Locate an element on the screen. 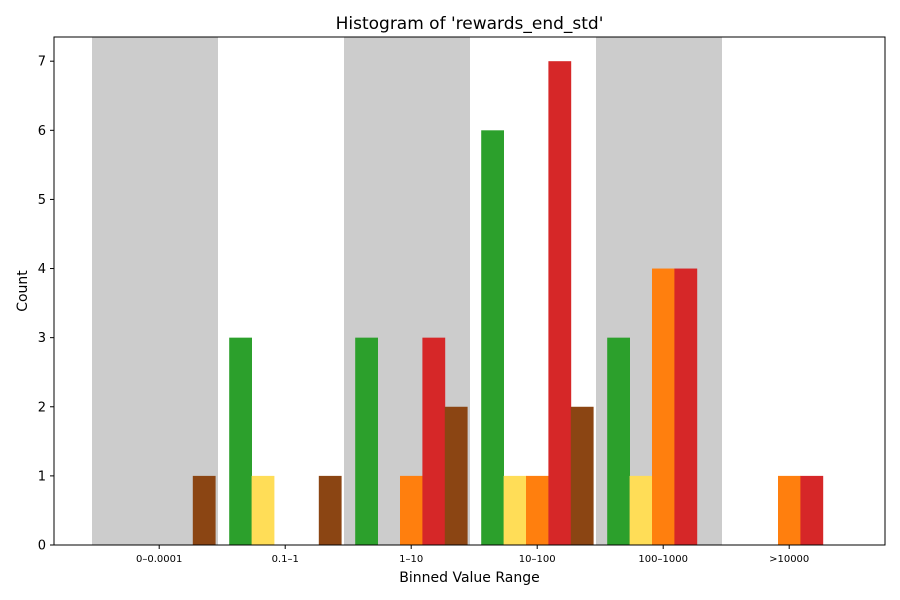 This screenshot has height=600, width=900. y-tick-label: 0 is located at coordinates (42, 546).